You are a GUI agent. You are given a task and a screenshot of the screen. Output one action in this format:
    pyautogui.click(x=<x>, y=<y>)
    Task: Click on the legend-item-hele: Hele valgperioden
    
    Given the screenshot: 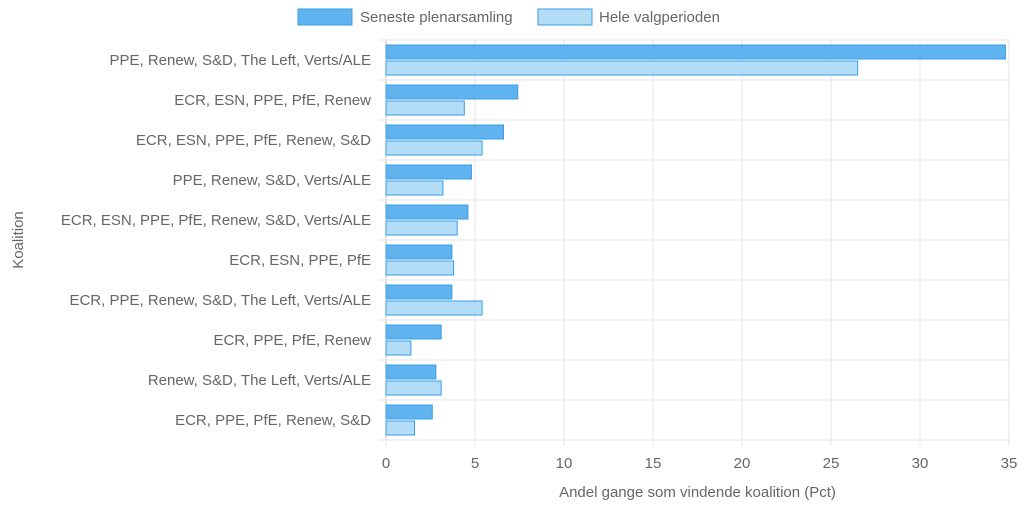 What is the action you would take?
    pyautogui.click(x=628, y=17)
    